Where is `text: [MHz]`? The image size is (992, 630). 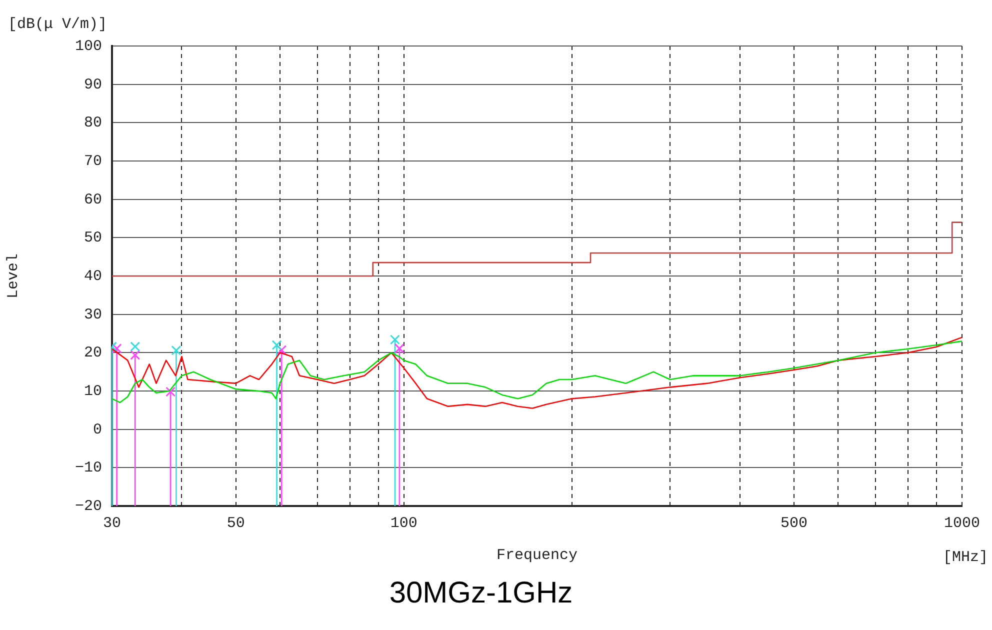 text: [MHz] is located at coordinates (965, 557).